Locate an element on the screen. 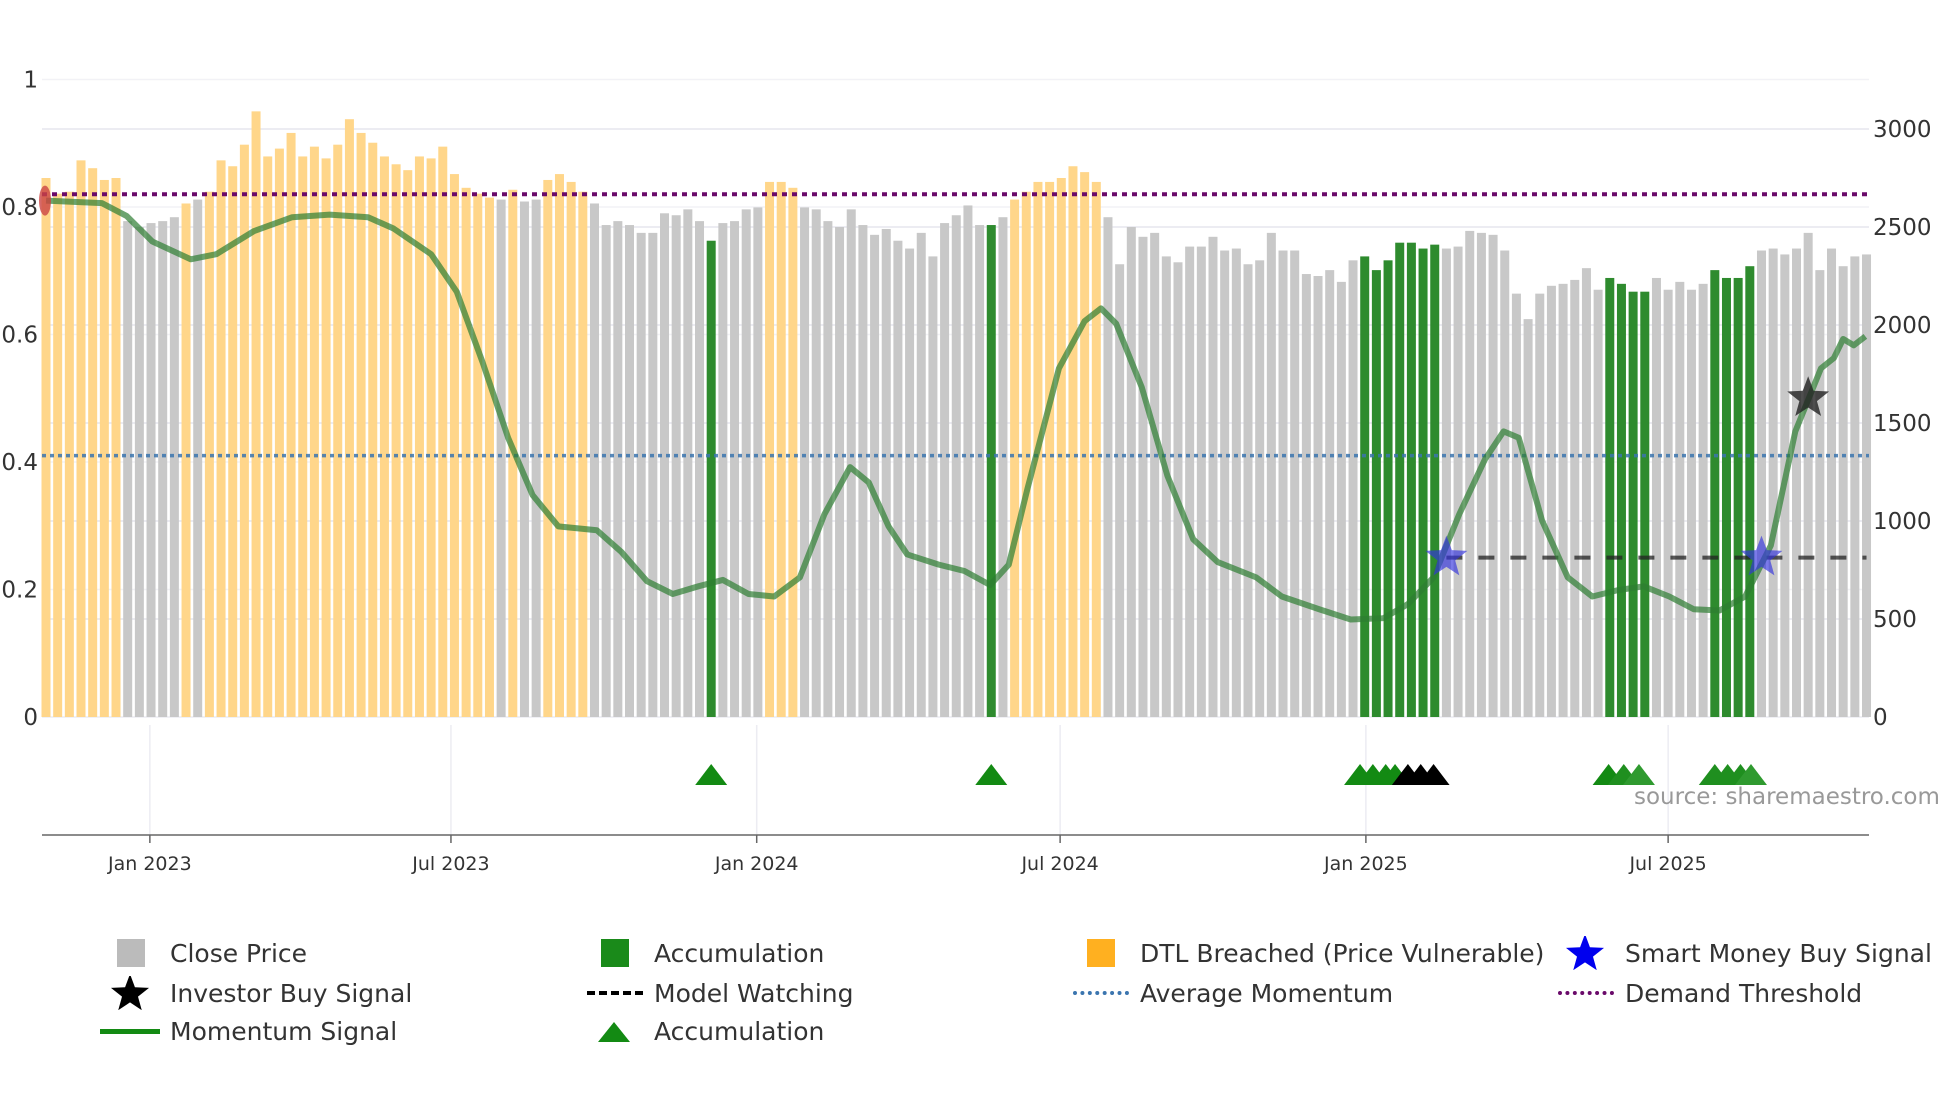  legend-label: Momentum Signal is located at coordinates (284, 1031).